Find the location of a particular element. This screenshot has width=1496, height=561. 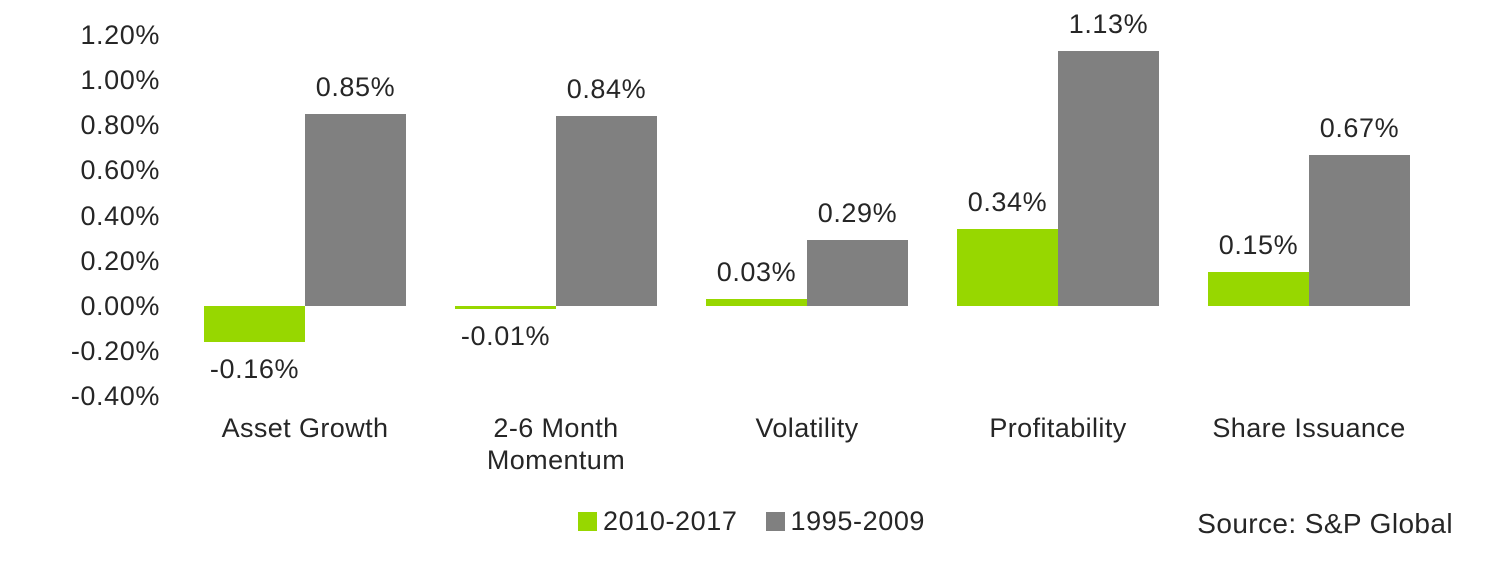

data-label-1995-2009-2-6-month-momentum: 0.84% is located at coordinates (606, 89).